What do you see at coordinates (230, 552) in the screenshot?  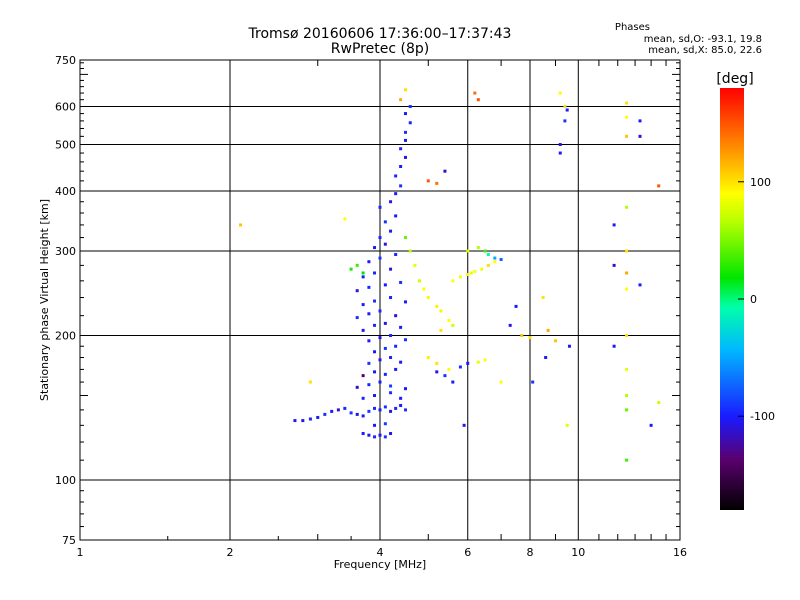 I see `x-tick-label: 2` at bounding box center [230, 552].